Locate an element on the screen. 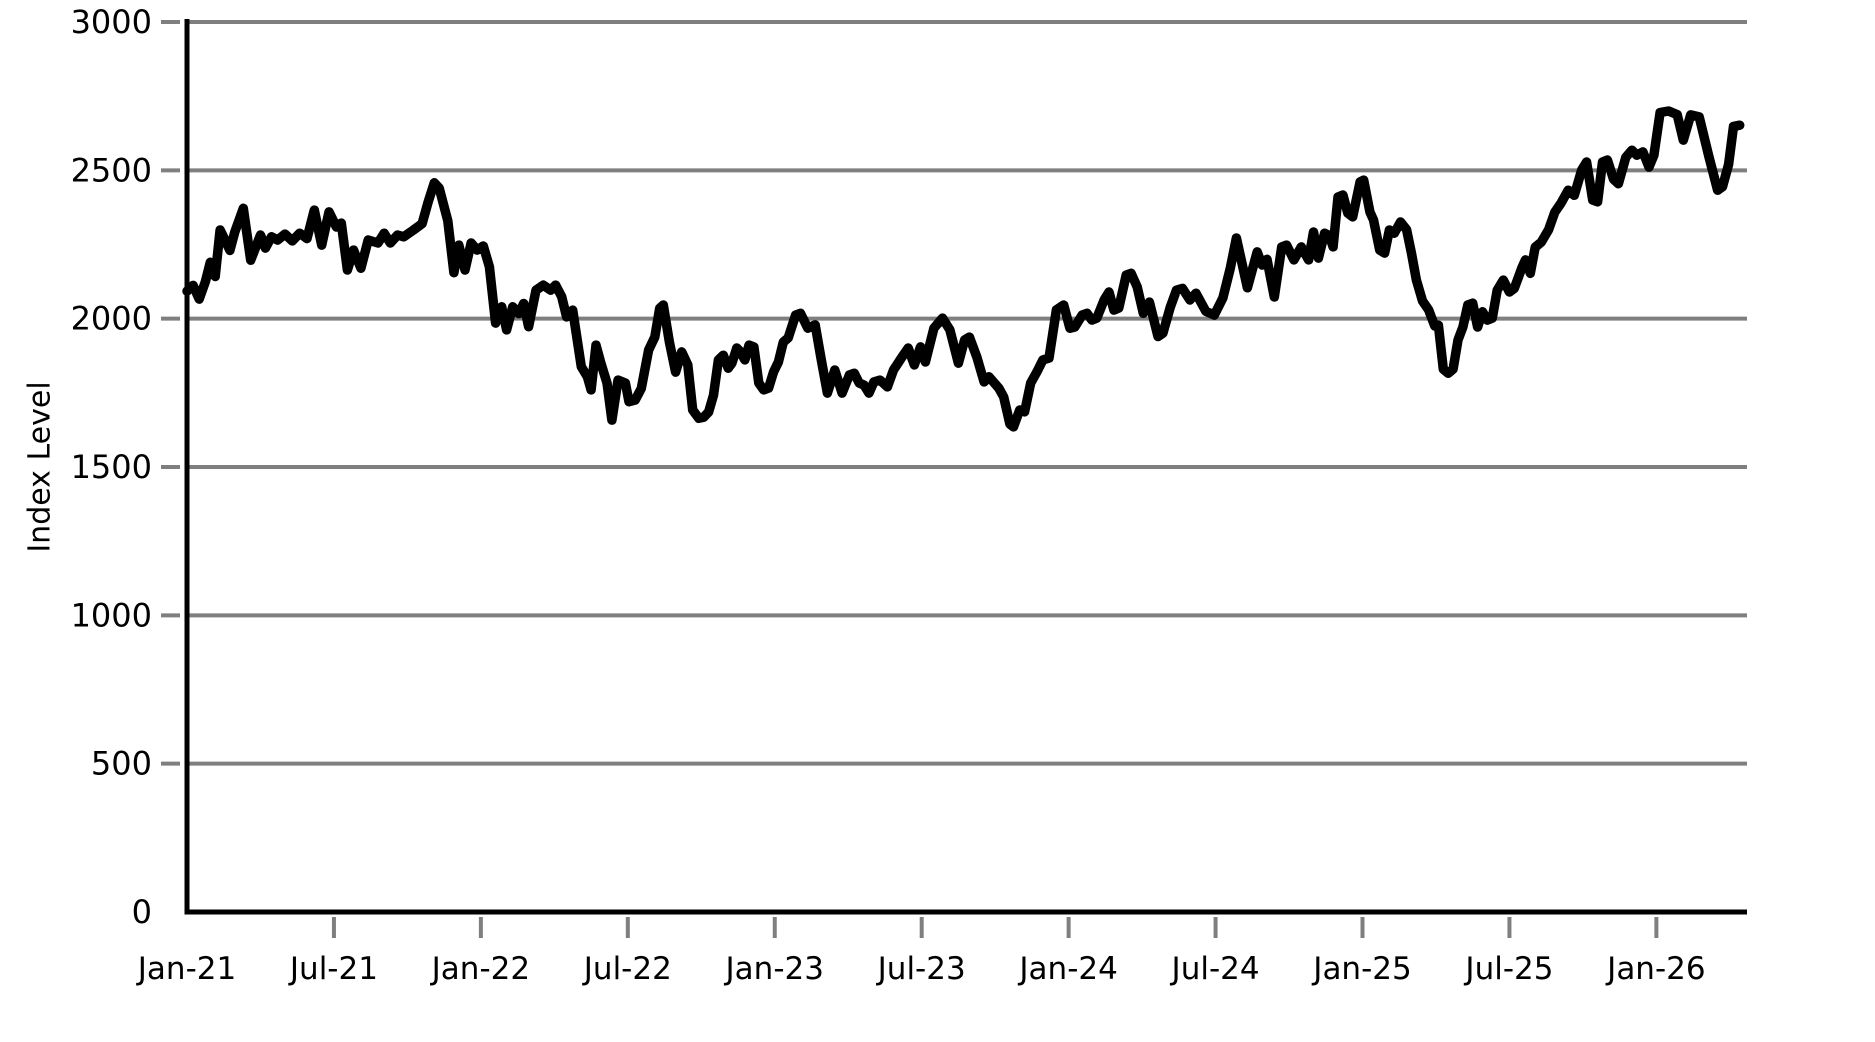 This screenshot has width=1875, height=1042. x-tick-label: Jan-26 is located at coordinates (1655, 969).